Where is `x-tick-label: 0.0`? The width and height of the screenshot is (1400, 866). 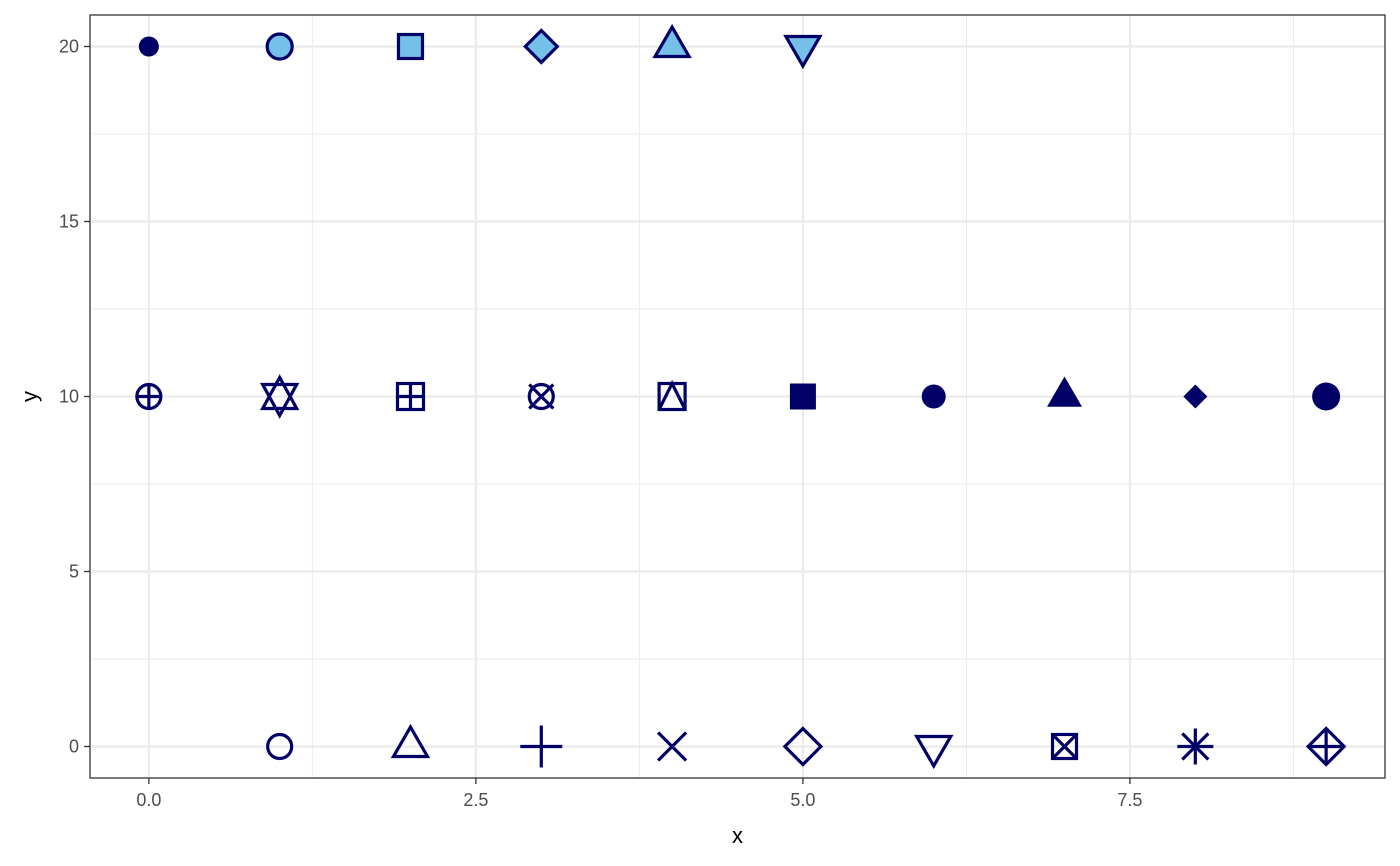
x-tick-label: 0.0 is located at coordinates (148, 800).